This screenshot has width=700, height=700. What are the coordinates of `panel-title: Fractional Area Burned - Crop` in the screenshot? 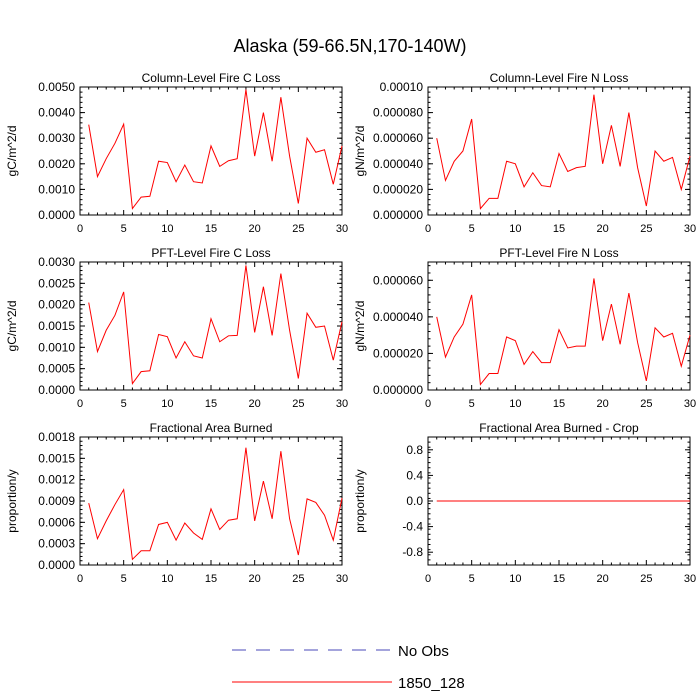 It's located at (559, 428).